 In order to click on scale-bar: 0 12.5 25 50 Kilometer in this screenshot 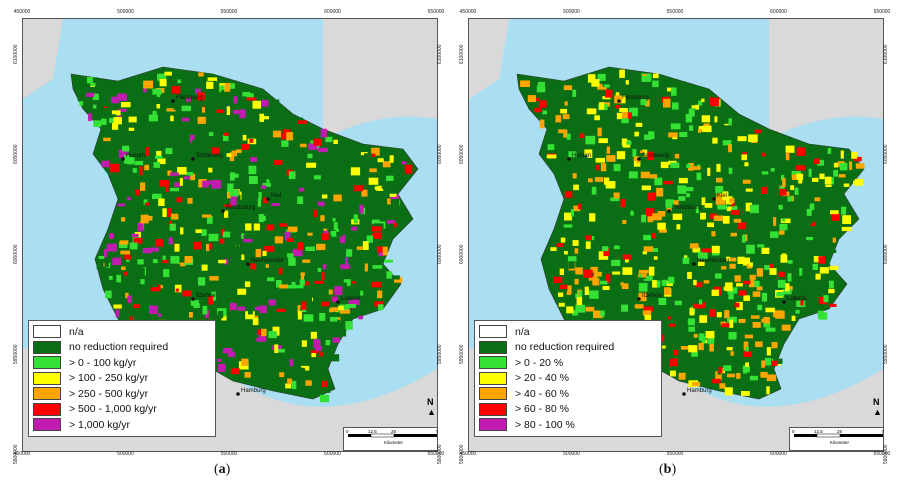, I will do `click(836, 439)`.